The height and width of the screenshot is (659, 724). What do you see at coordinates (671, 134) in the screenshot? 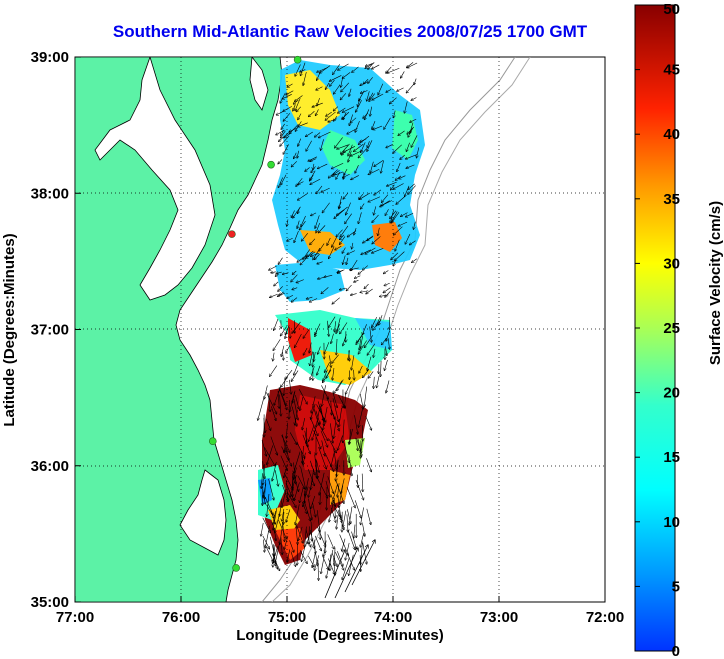
I see `colorbar-tick-label: 40` at bounding box center [671, 134].